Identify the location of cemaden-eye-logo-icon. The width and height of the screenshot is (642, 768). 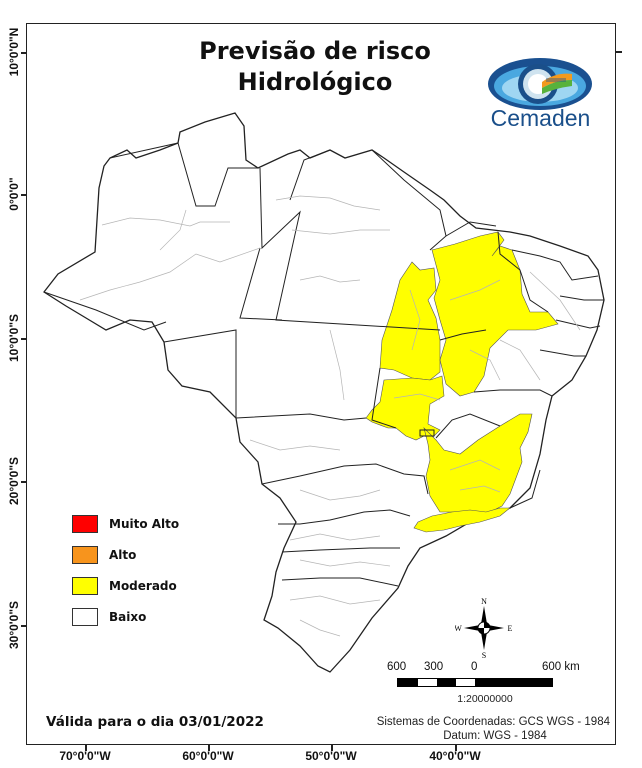
(540, 84).